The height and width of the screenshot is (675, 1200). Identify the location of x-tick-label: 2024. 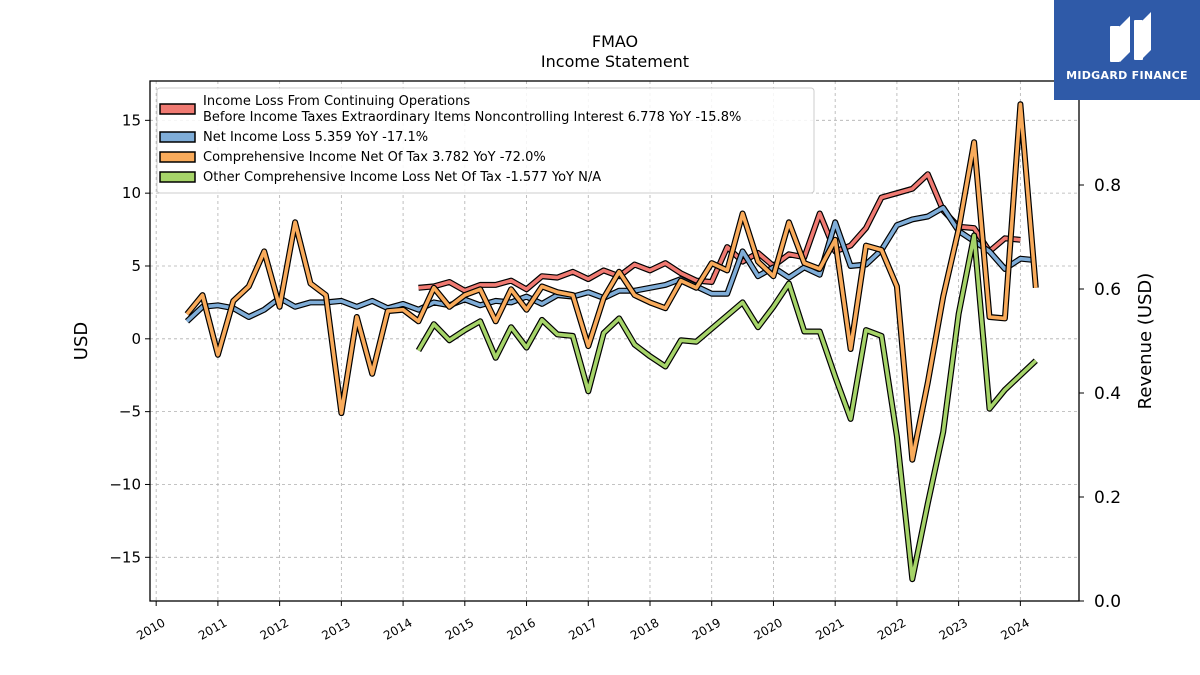
(1014, 628).